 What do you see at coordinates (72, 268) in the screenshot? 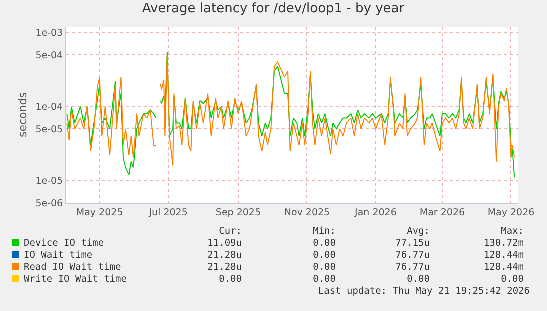
I see `legend-label: Read IO Wait time` at bounding box center [72, 268].